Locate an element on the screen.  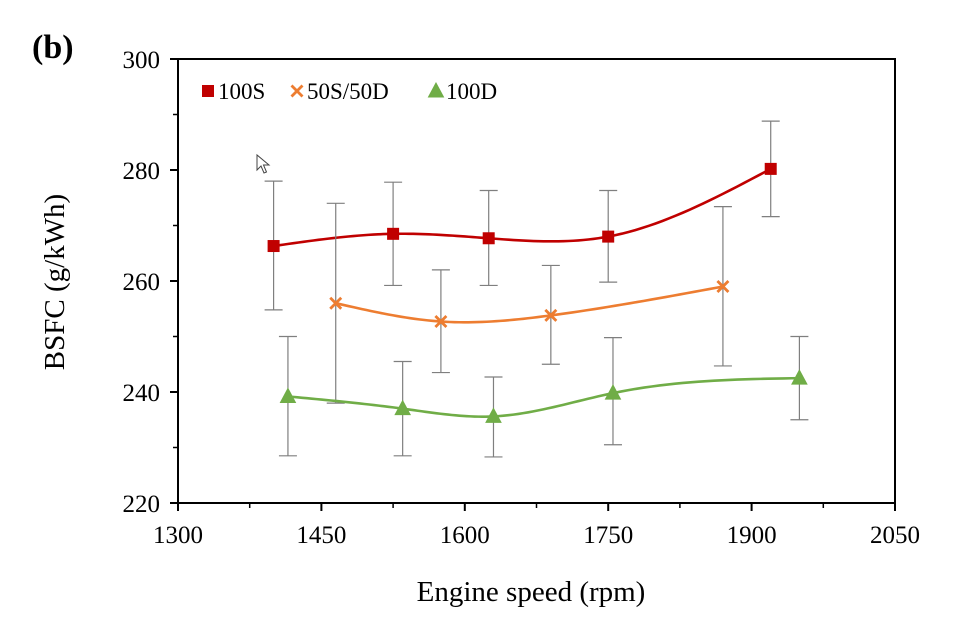
y-tick-label: 280 is located at coordinates (142, 171).